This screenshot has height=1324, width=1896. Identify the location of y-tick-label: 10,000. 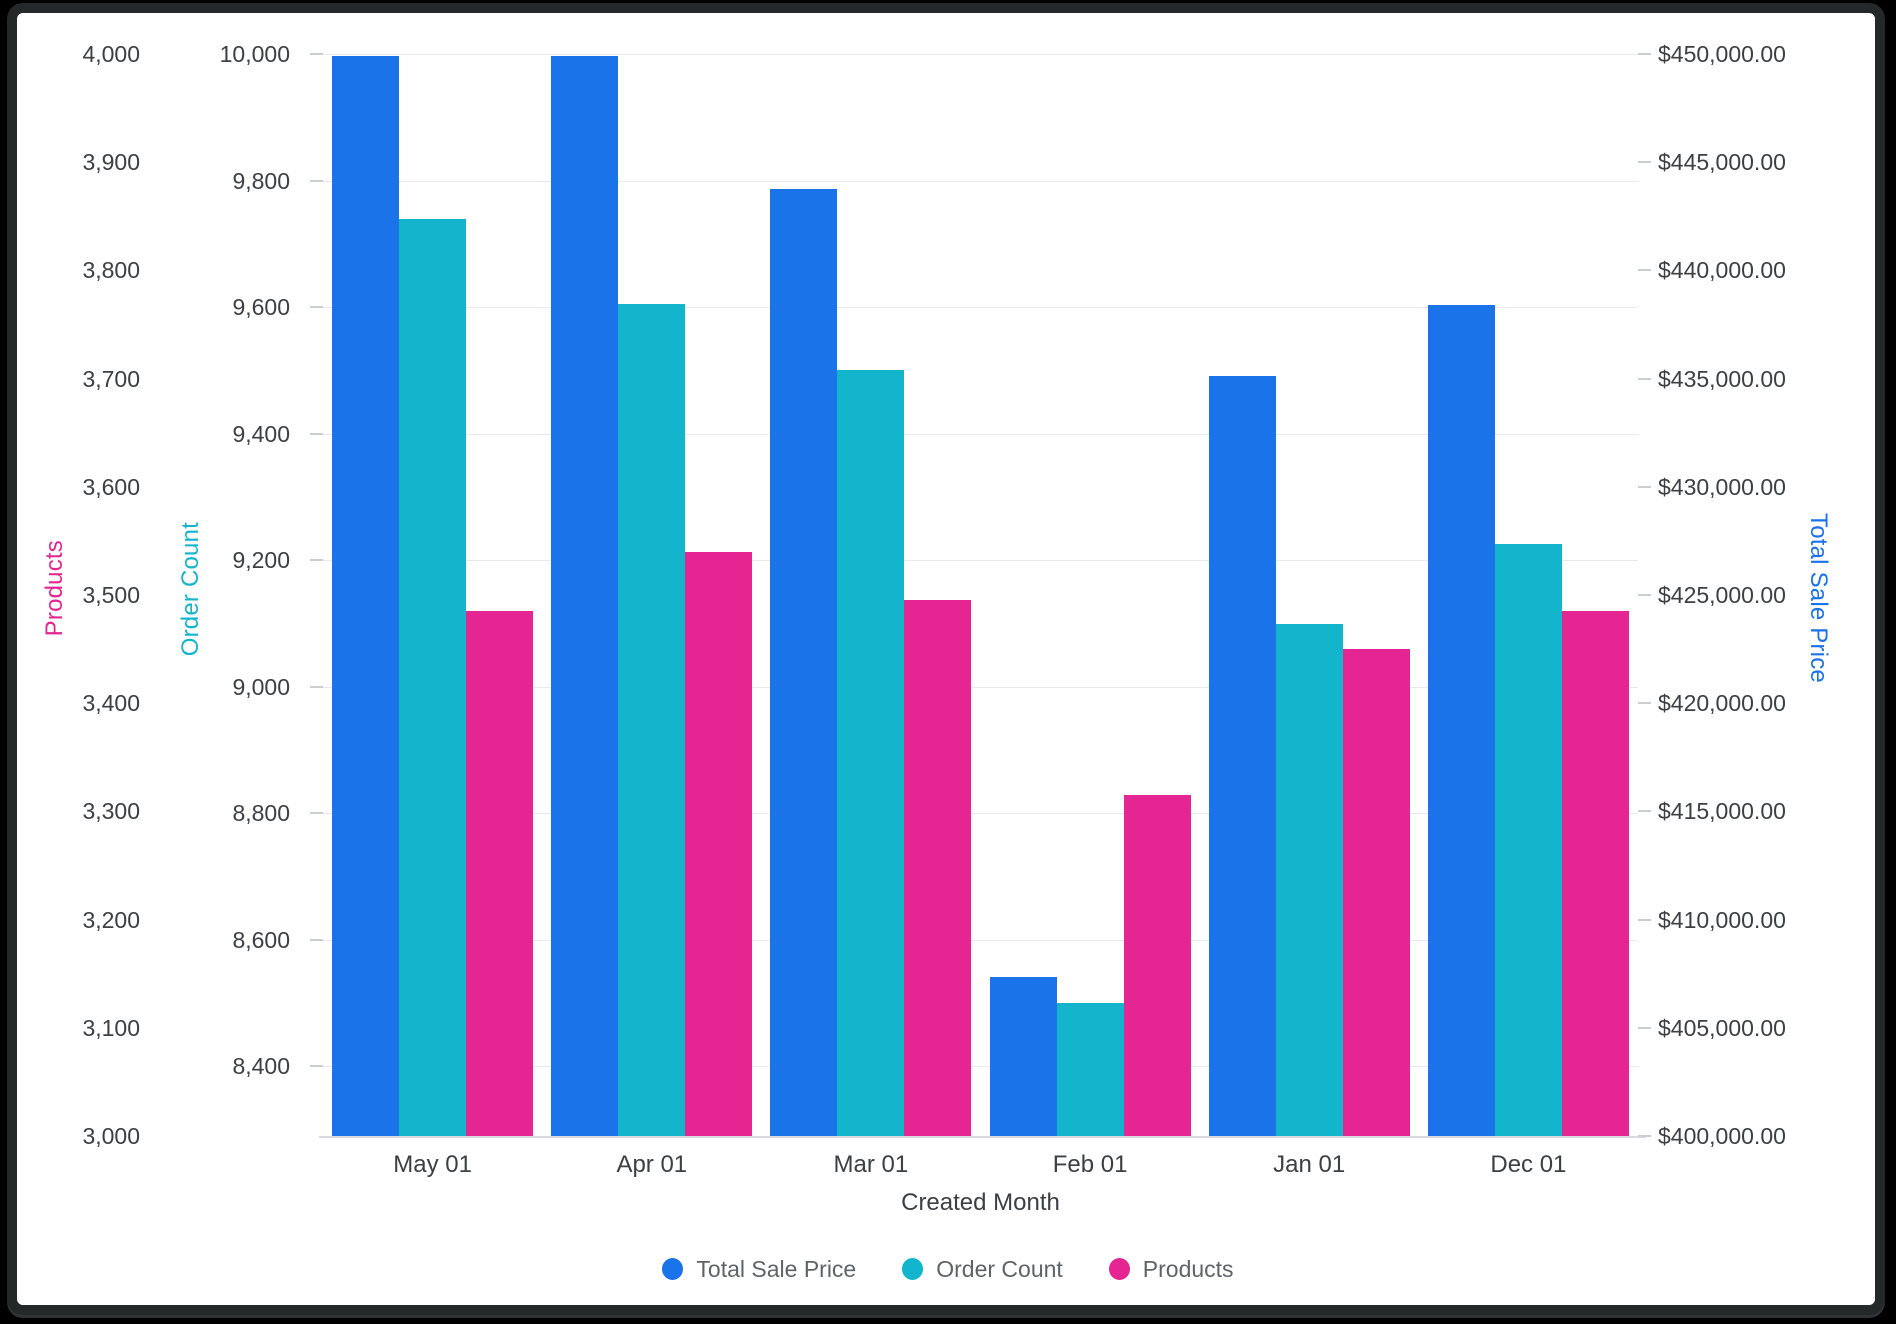
(254, 54).